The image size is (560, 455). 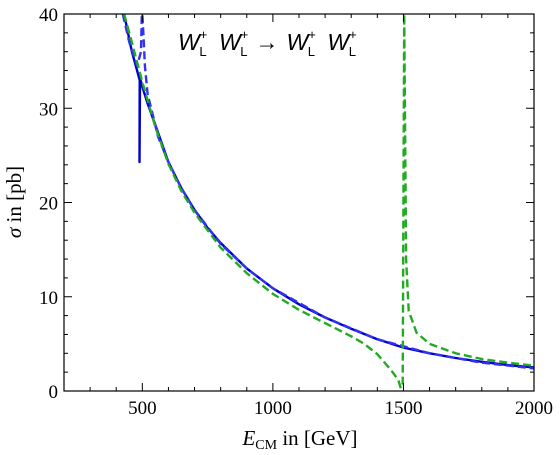 What do you see at coordinates (142, 408) in the screenshot?
I see `x-tick-label: 500` at bounding box center [142, 408].